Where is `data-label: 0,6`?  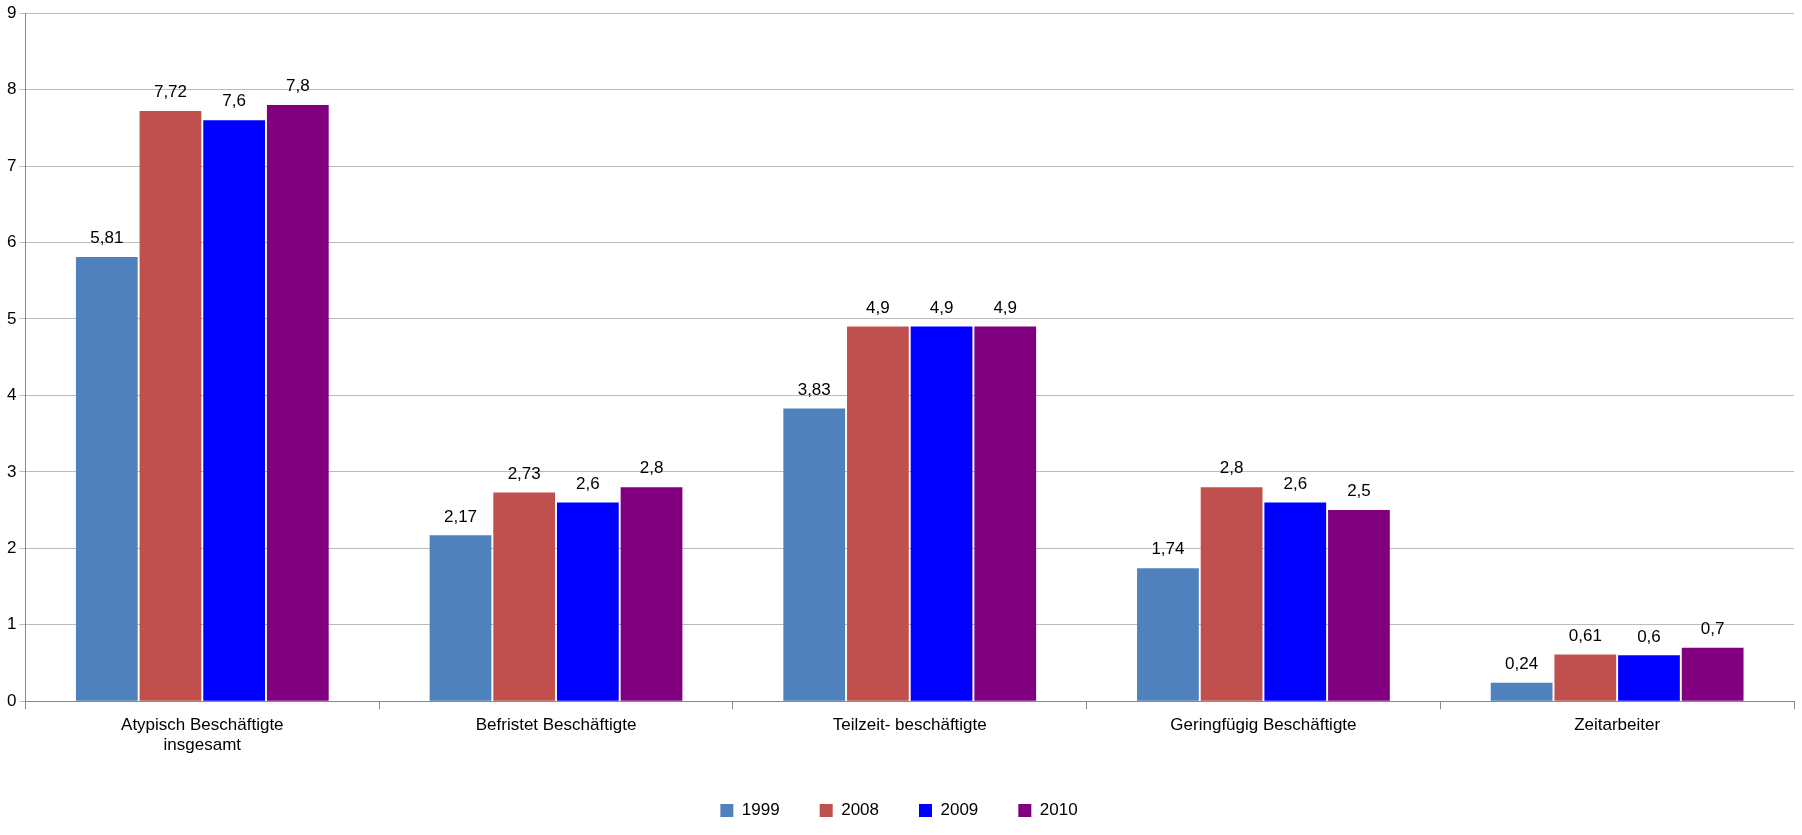
data-label: 0,6 is located at coordinates (1649, 636).